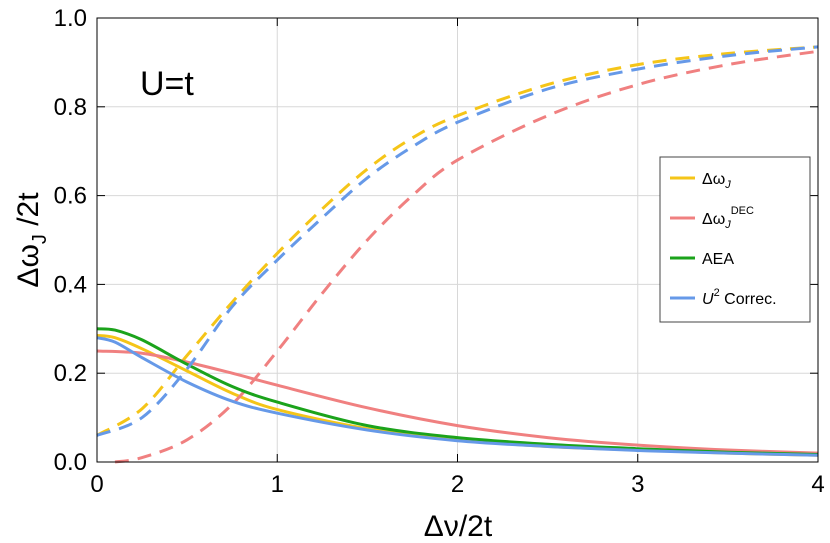 The image size is (830, 543). Describe the element at coordinates (277, 484) in the screenshot. I see `x-tick-label-1: 1` at that location.